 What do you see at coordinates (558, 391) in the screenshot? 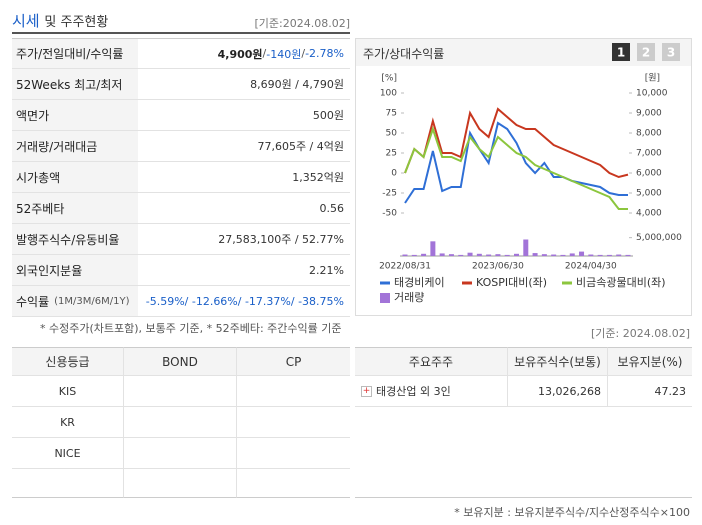
I see `cell: 13,026,268` at bounding box center [558, 391].